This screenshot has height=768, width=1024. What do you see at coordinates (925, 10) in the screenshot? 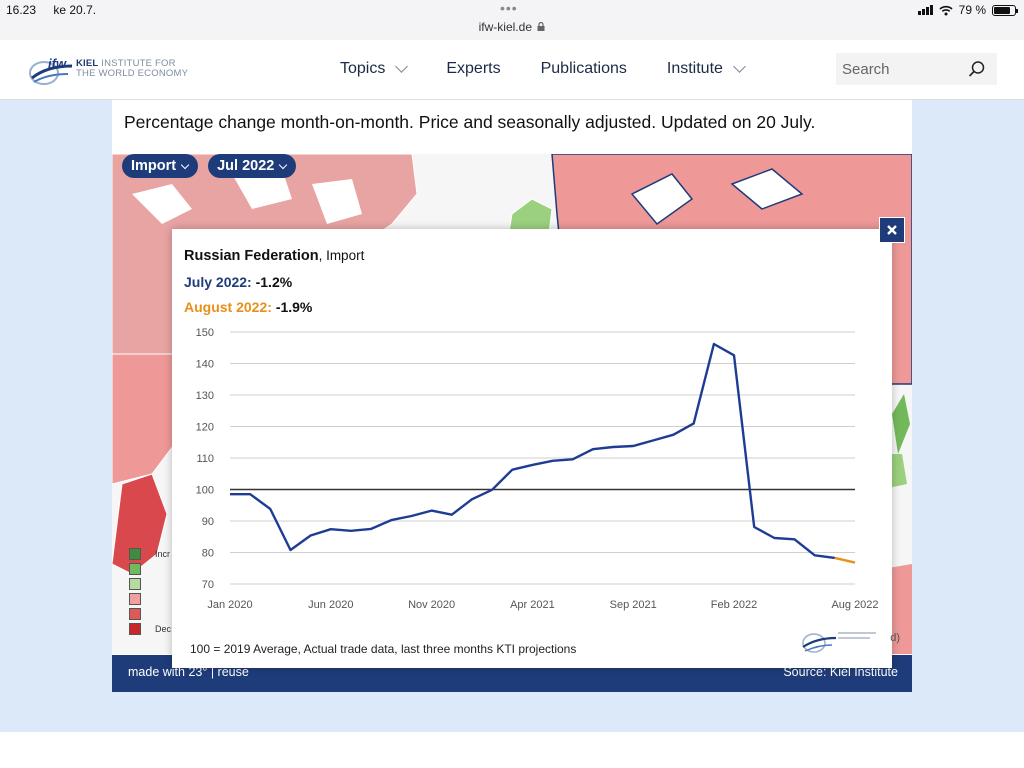
I see `cellular-signal-icon` at bounding box center [925, 10].